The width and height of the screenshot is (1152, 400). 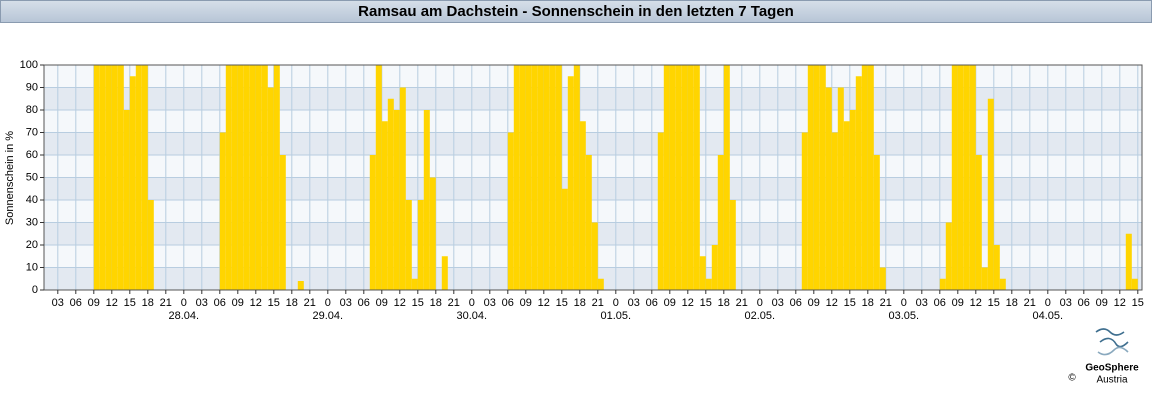 What do you see at coordinates (472, 316) in the screenshot?
I see `date-label: 30.04.` at bounding box center [472, 316].